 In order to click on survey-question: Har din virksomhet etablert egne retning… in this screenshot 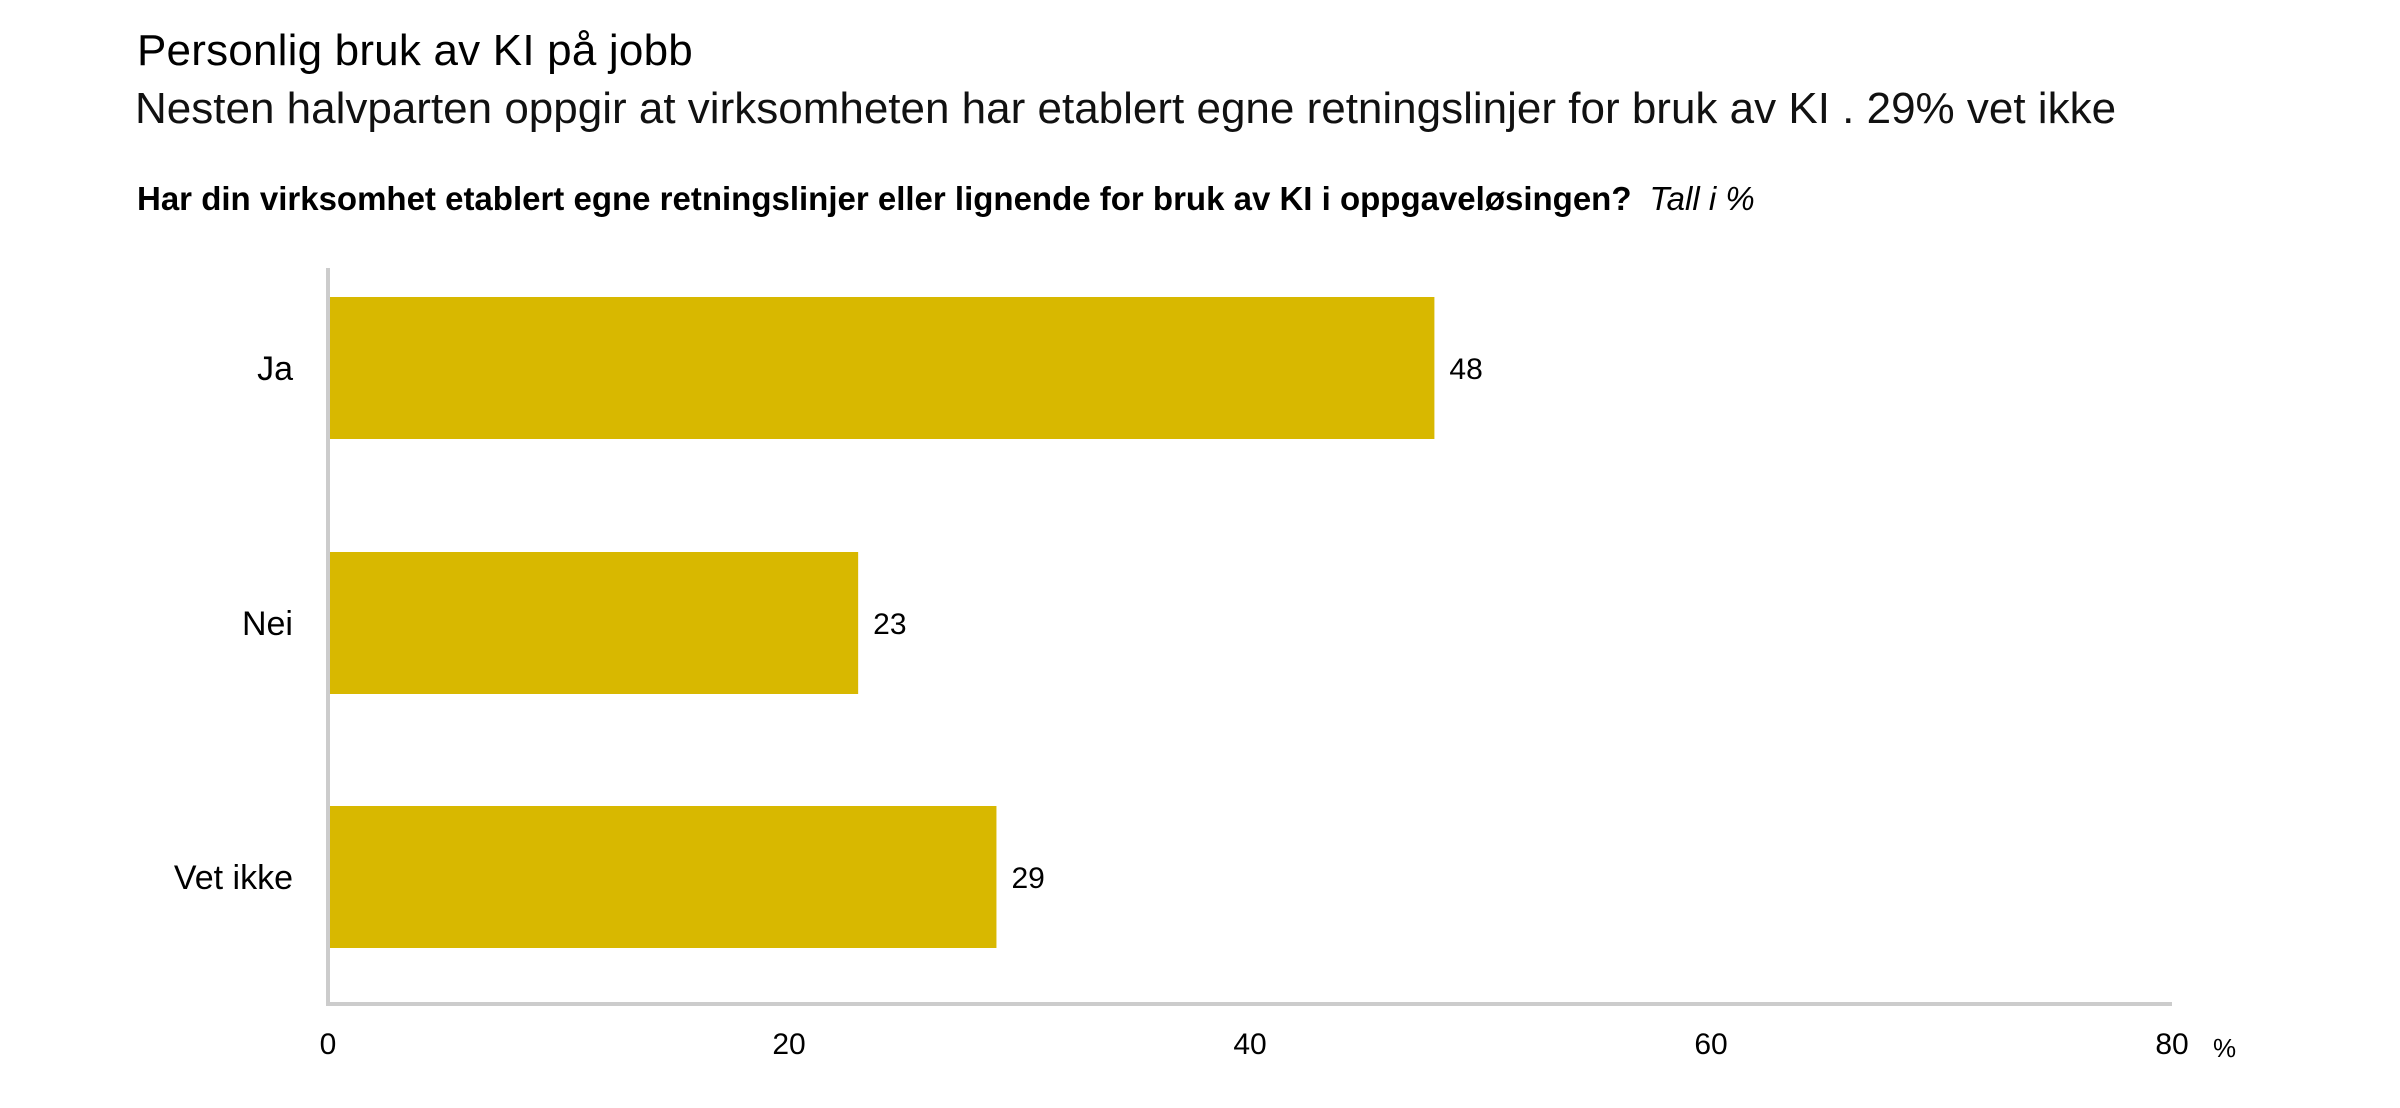, I will do `click(884, 198)`.